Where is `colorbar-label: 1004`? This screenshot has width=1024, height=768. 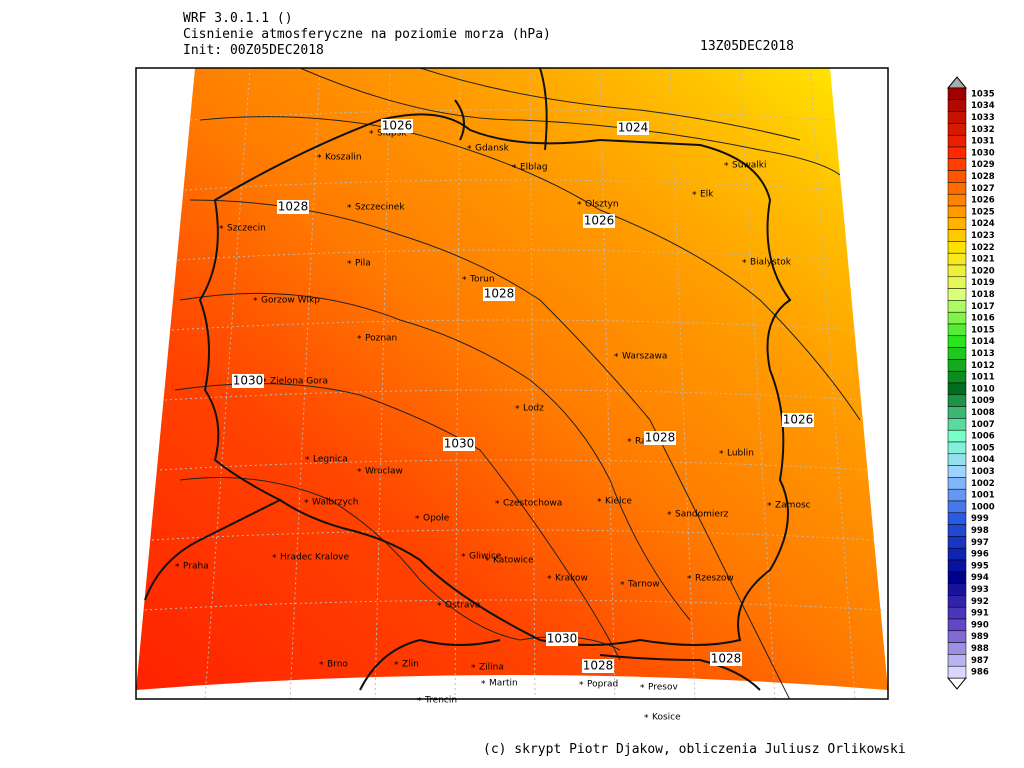 colorbar-label: 1004 is located at coordinates (983, 460).